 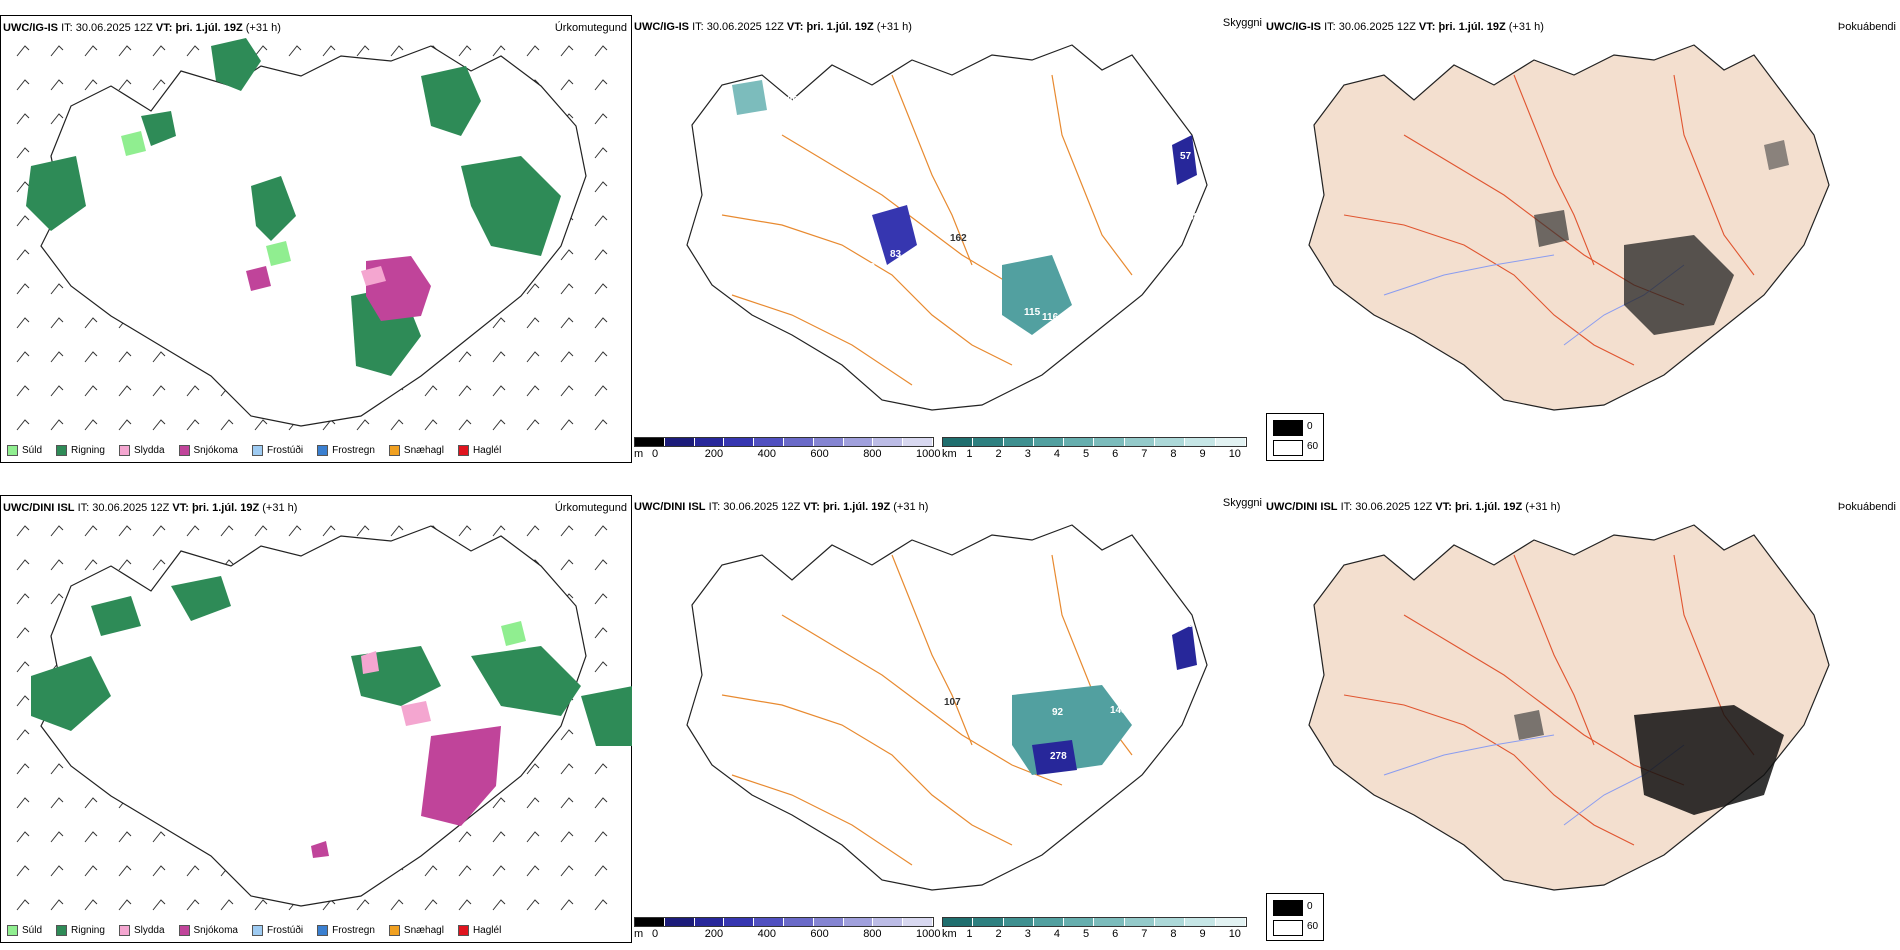 I want to click on colorbar-tick-label: 800, so click(x=872, y=454).